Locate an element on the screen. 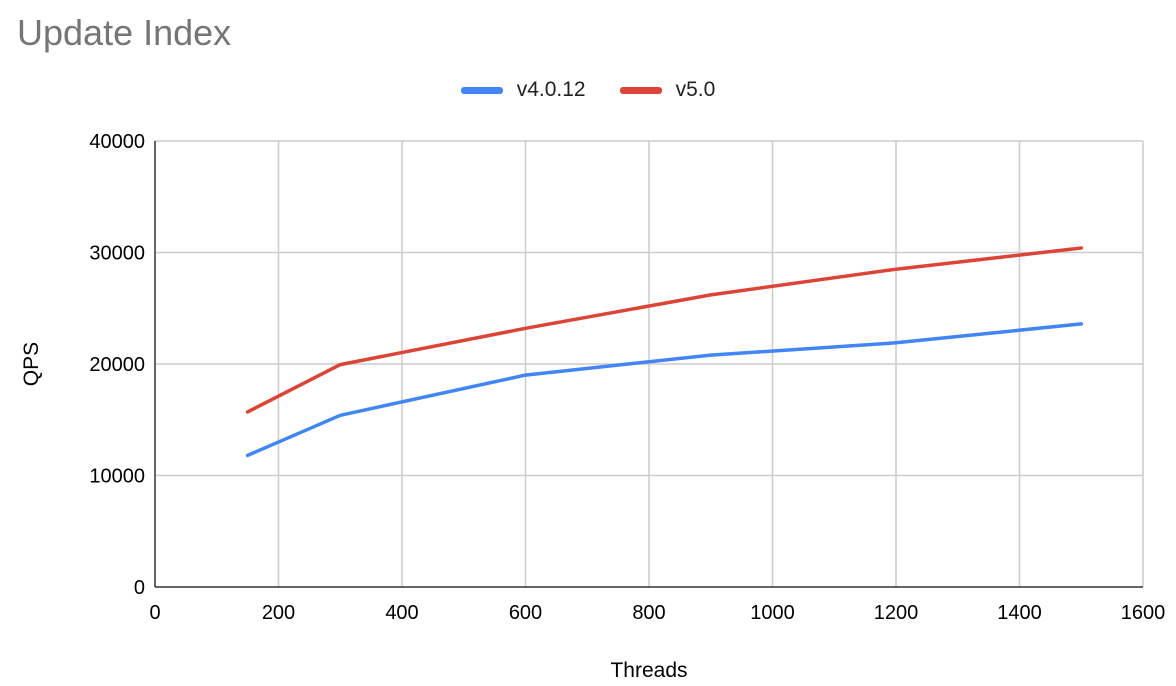 The image size is (1176, 686). legend-item-v4: v4.0.12 is located at coordinates (523, 90).